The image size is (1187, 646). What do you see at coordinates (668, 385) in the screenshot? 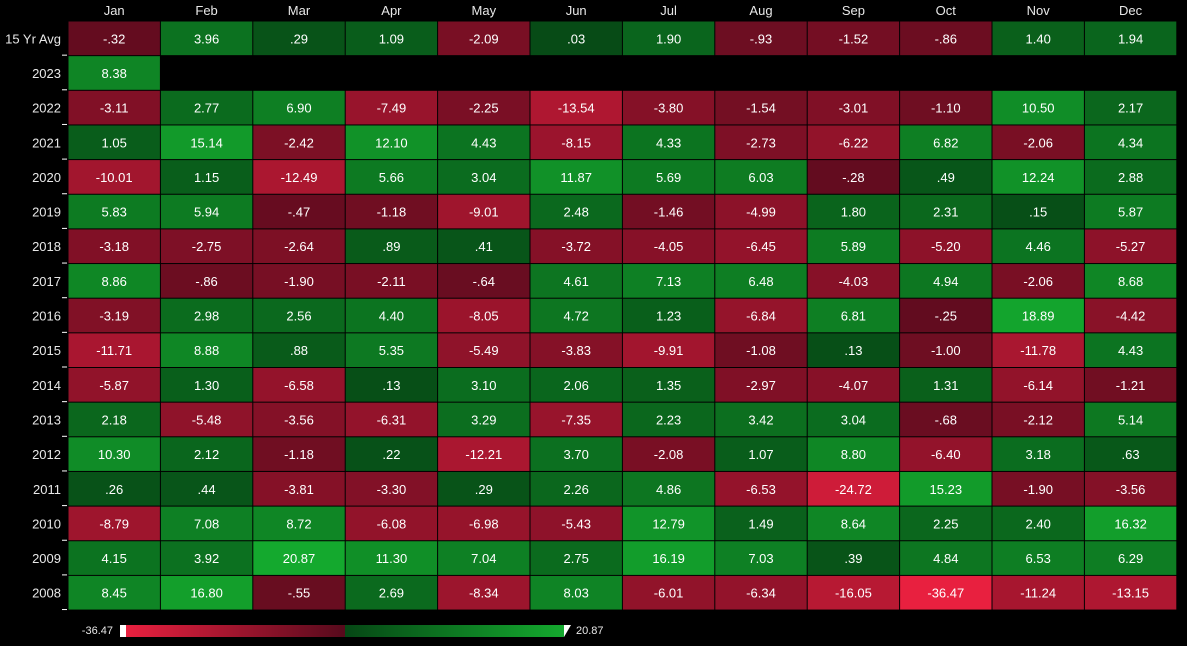
I see `cell-value-label: 1.35` at bounding box center [668, 385].